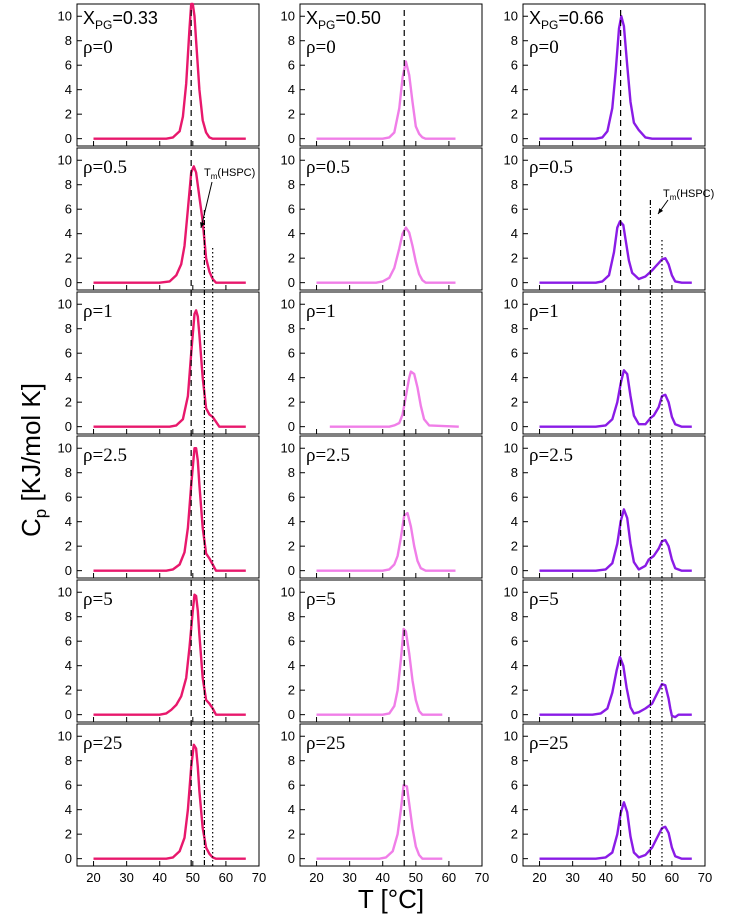 This screenshot has width=747, height=920. What do you see at coordinates (120, 20) in the screenshot?
I see `xpg-label: XPG=0.33` at bounding box center [120, 20].